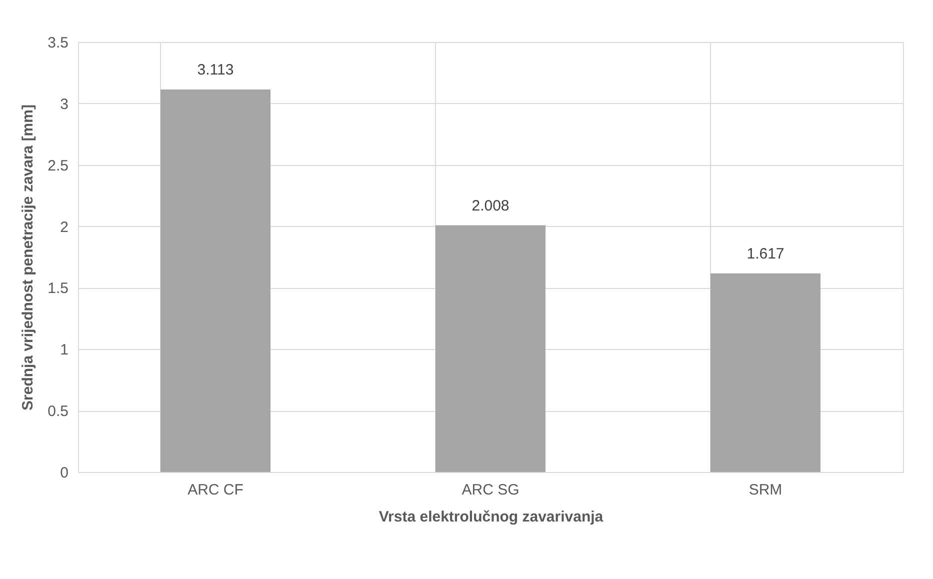 This screenshot has height=579, width=933. I want to click on x-axis-title: Vrsta elektrolučnog zavarivanja, so click(491, 517).